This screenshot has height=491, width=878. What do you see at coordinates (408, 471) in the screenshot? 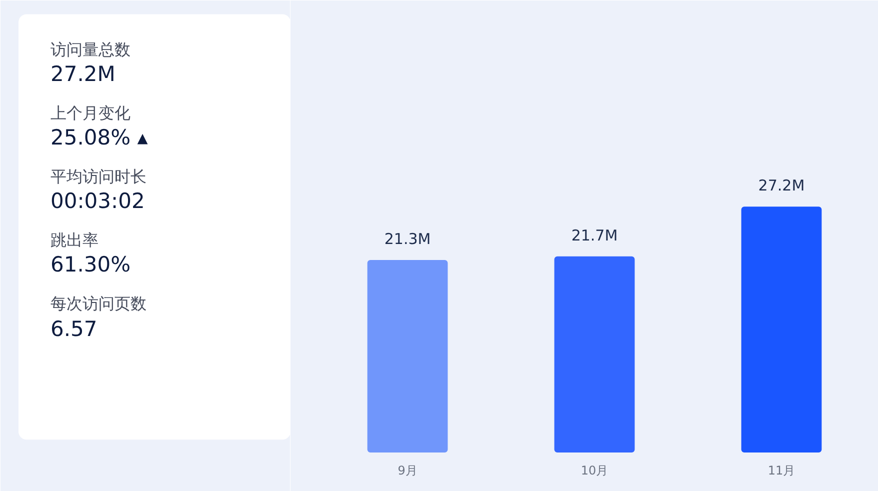
I see `x-tick-label: 9月` at bounding box center [408, 471].